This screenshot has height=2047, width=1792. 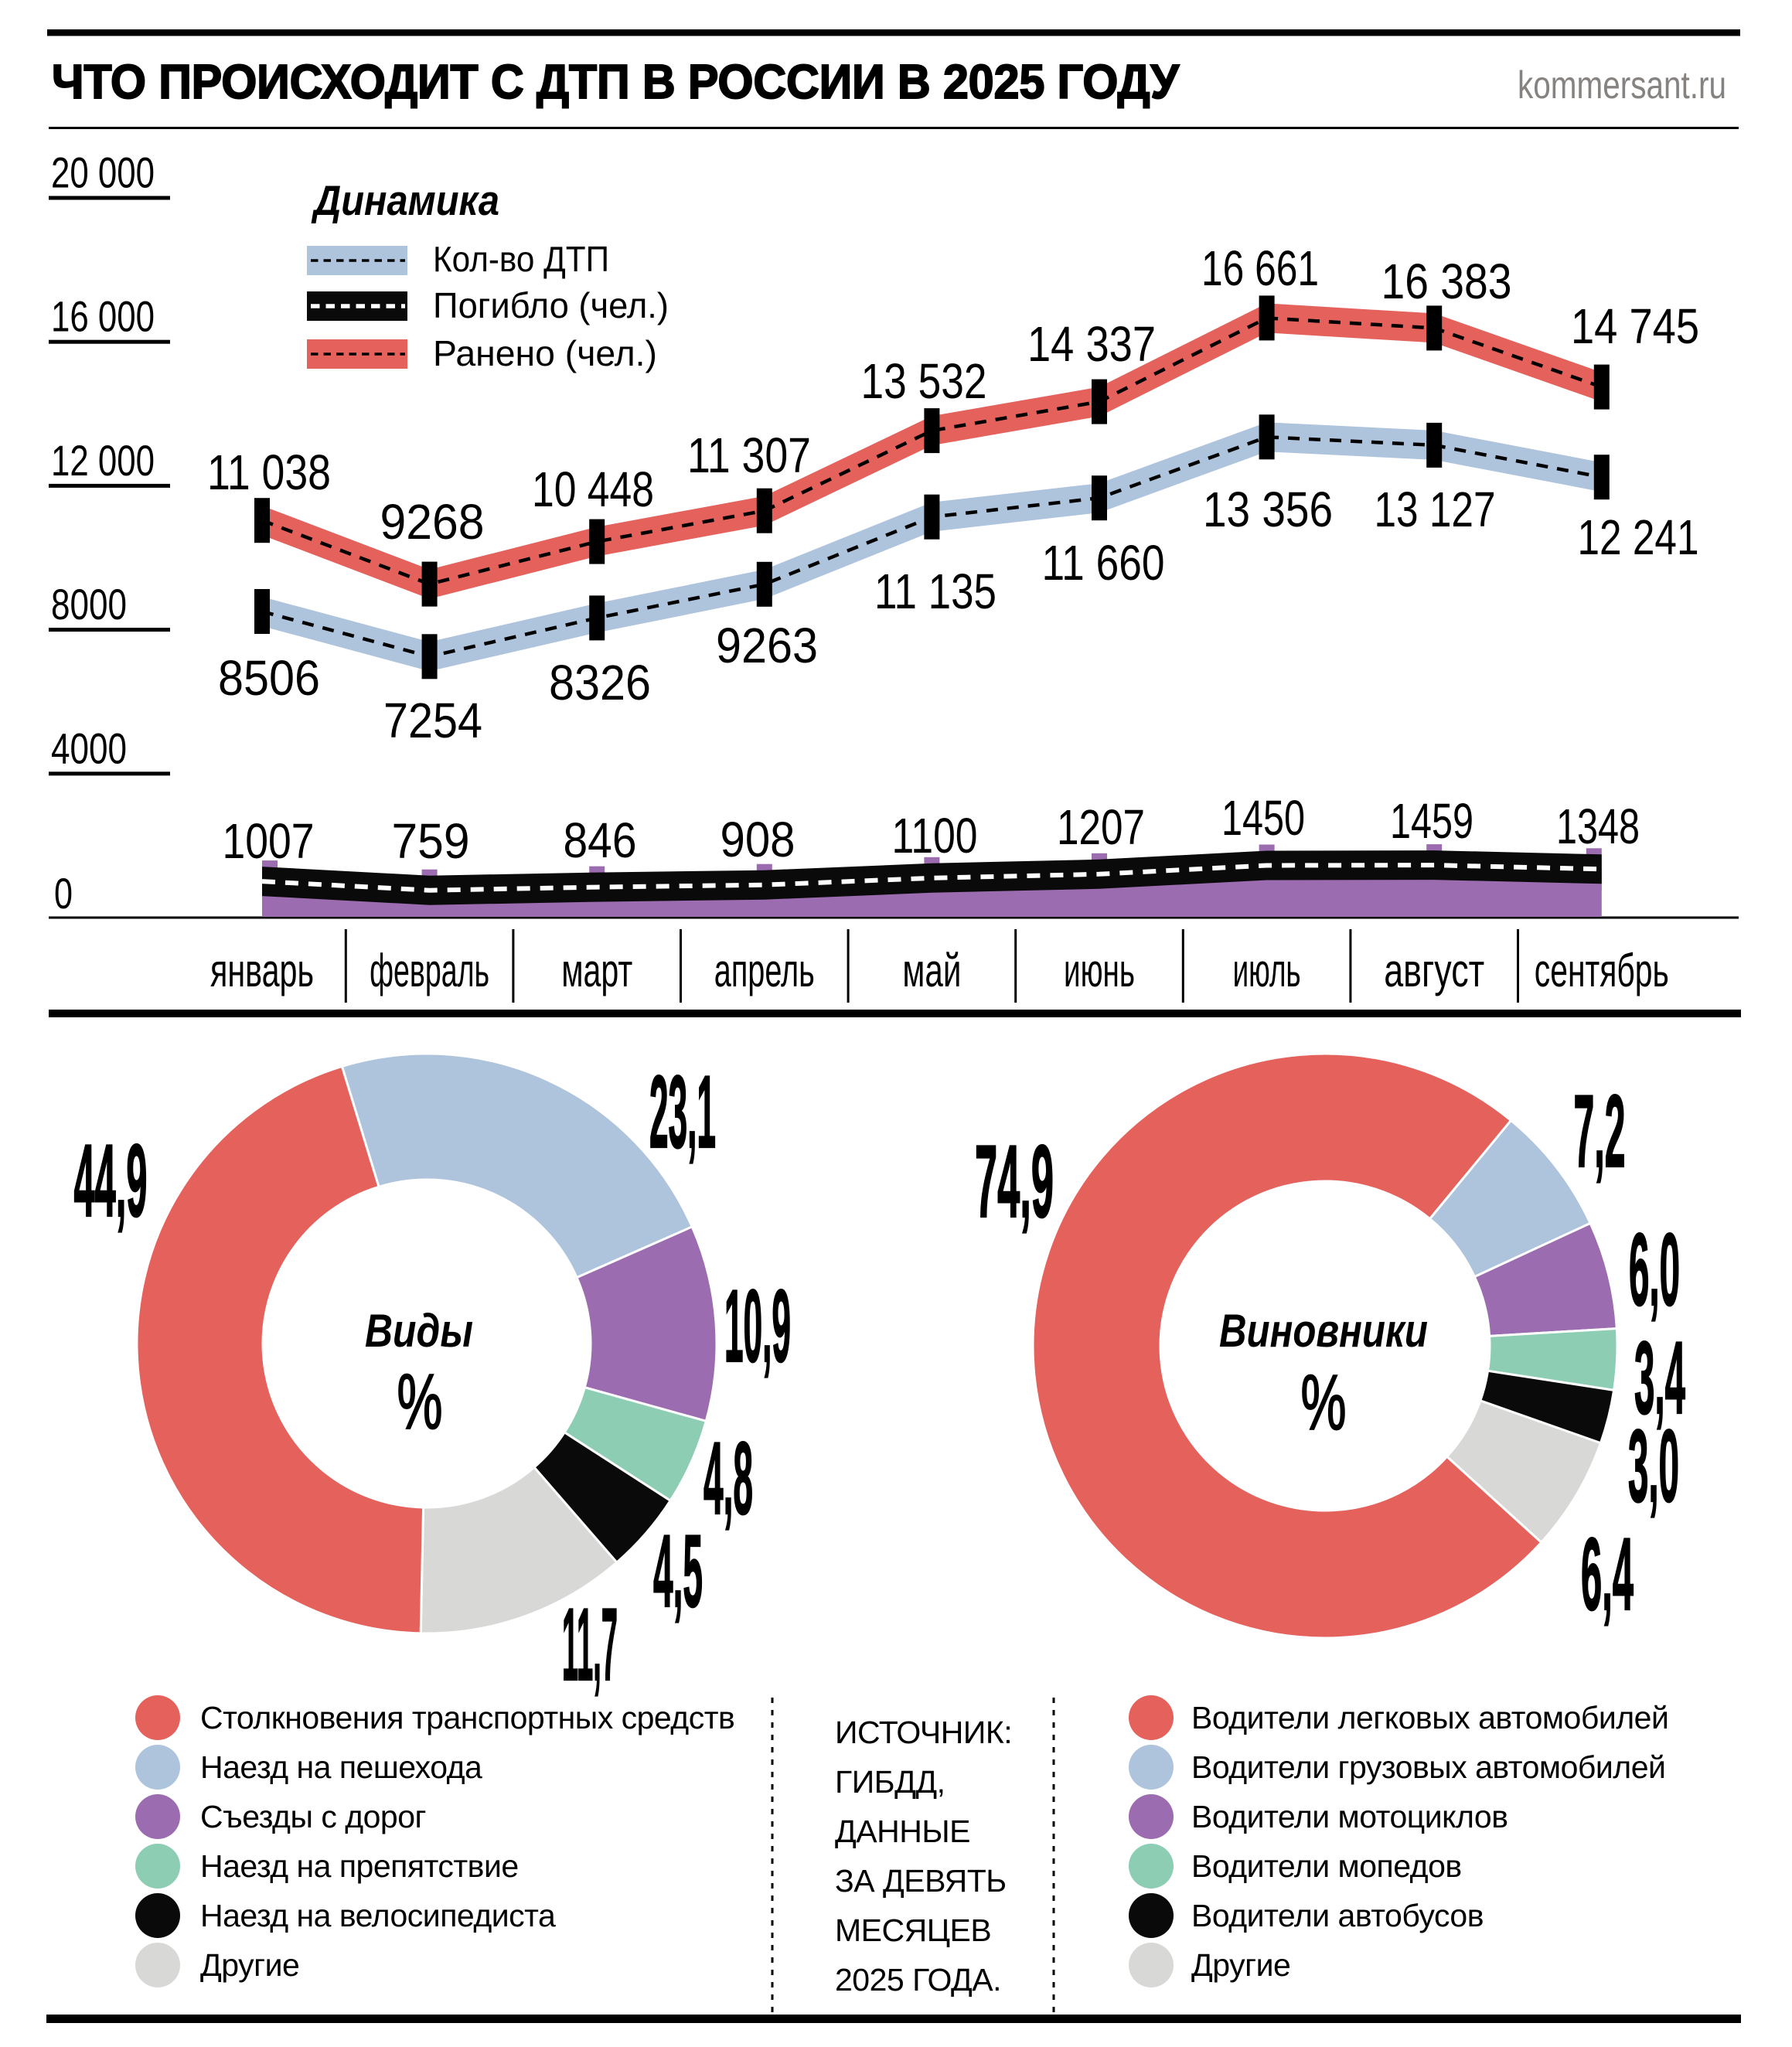 What do you see at coordinates (430, 970) in the screenshot?
I see `svg-text: февраль` at bounding box center [430, 970].